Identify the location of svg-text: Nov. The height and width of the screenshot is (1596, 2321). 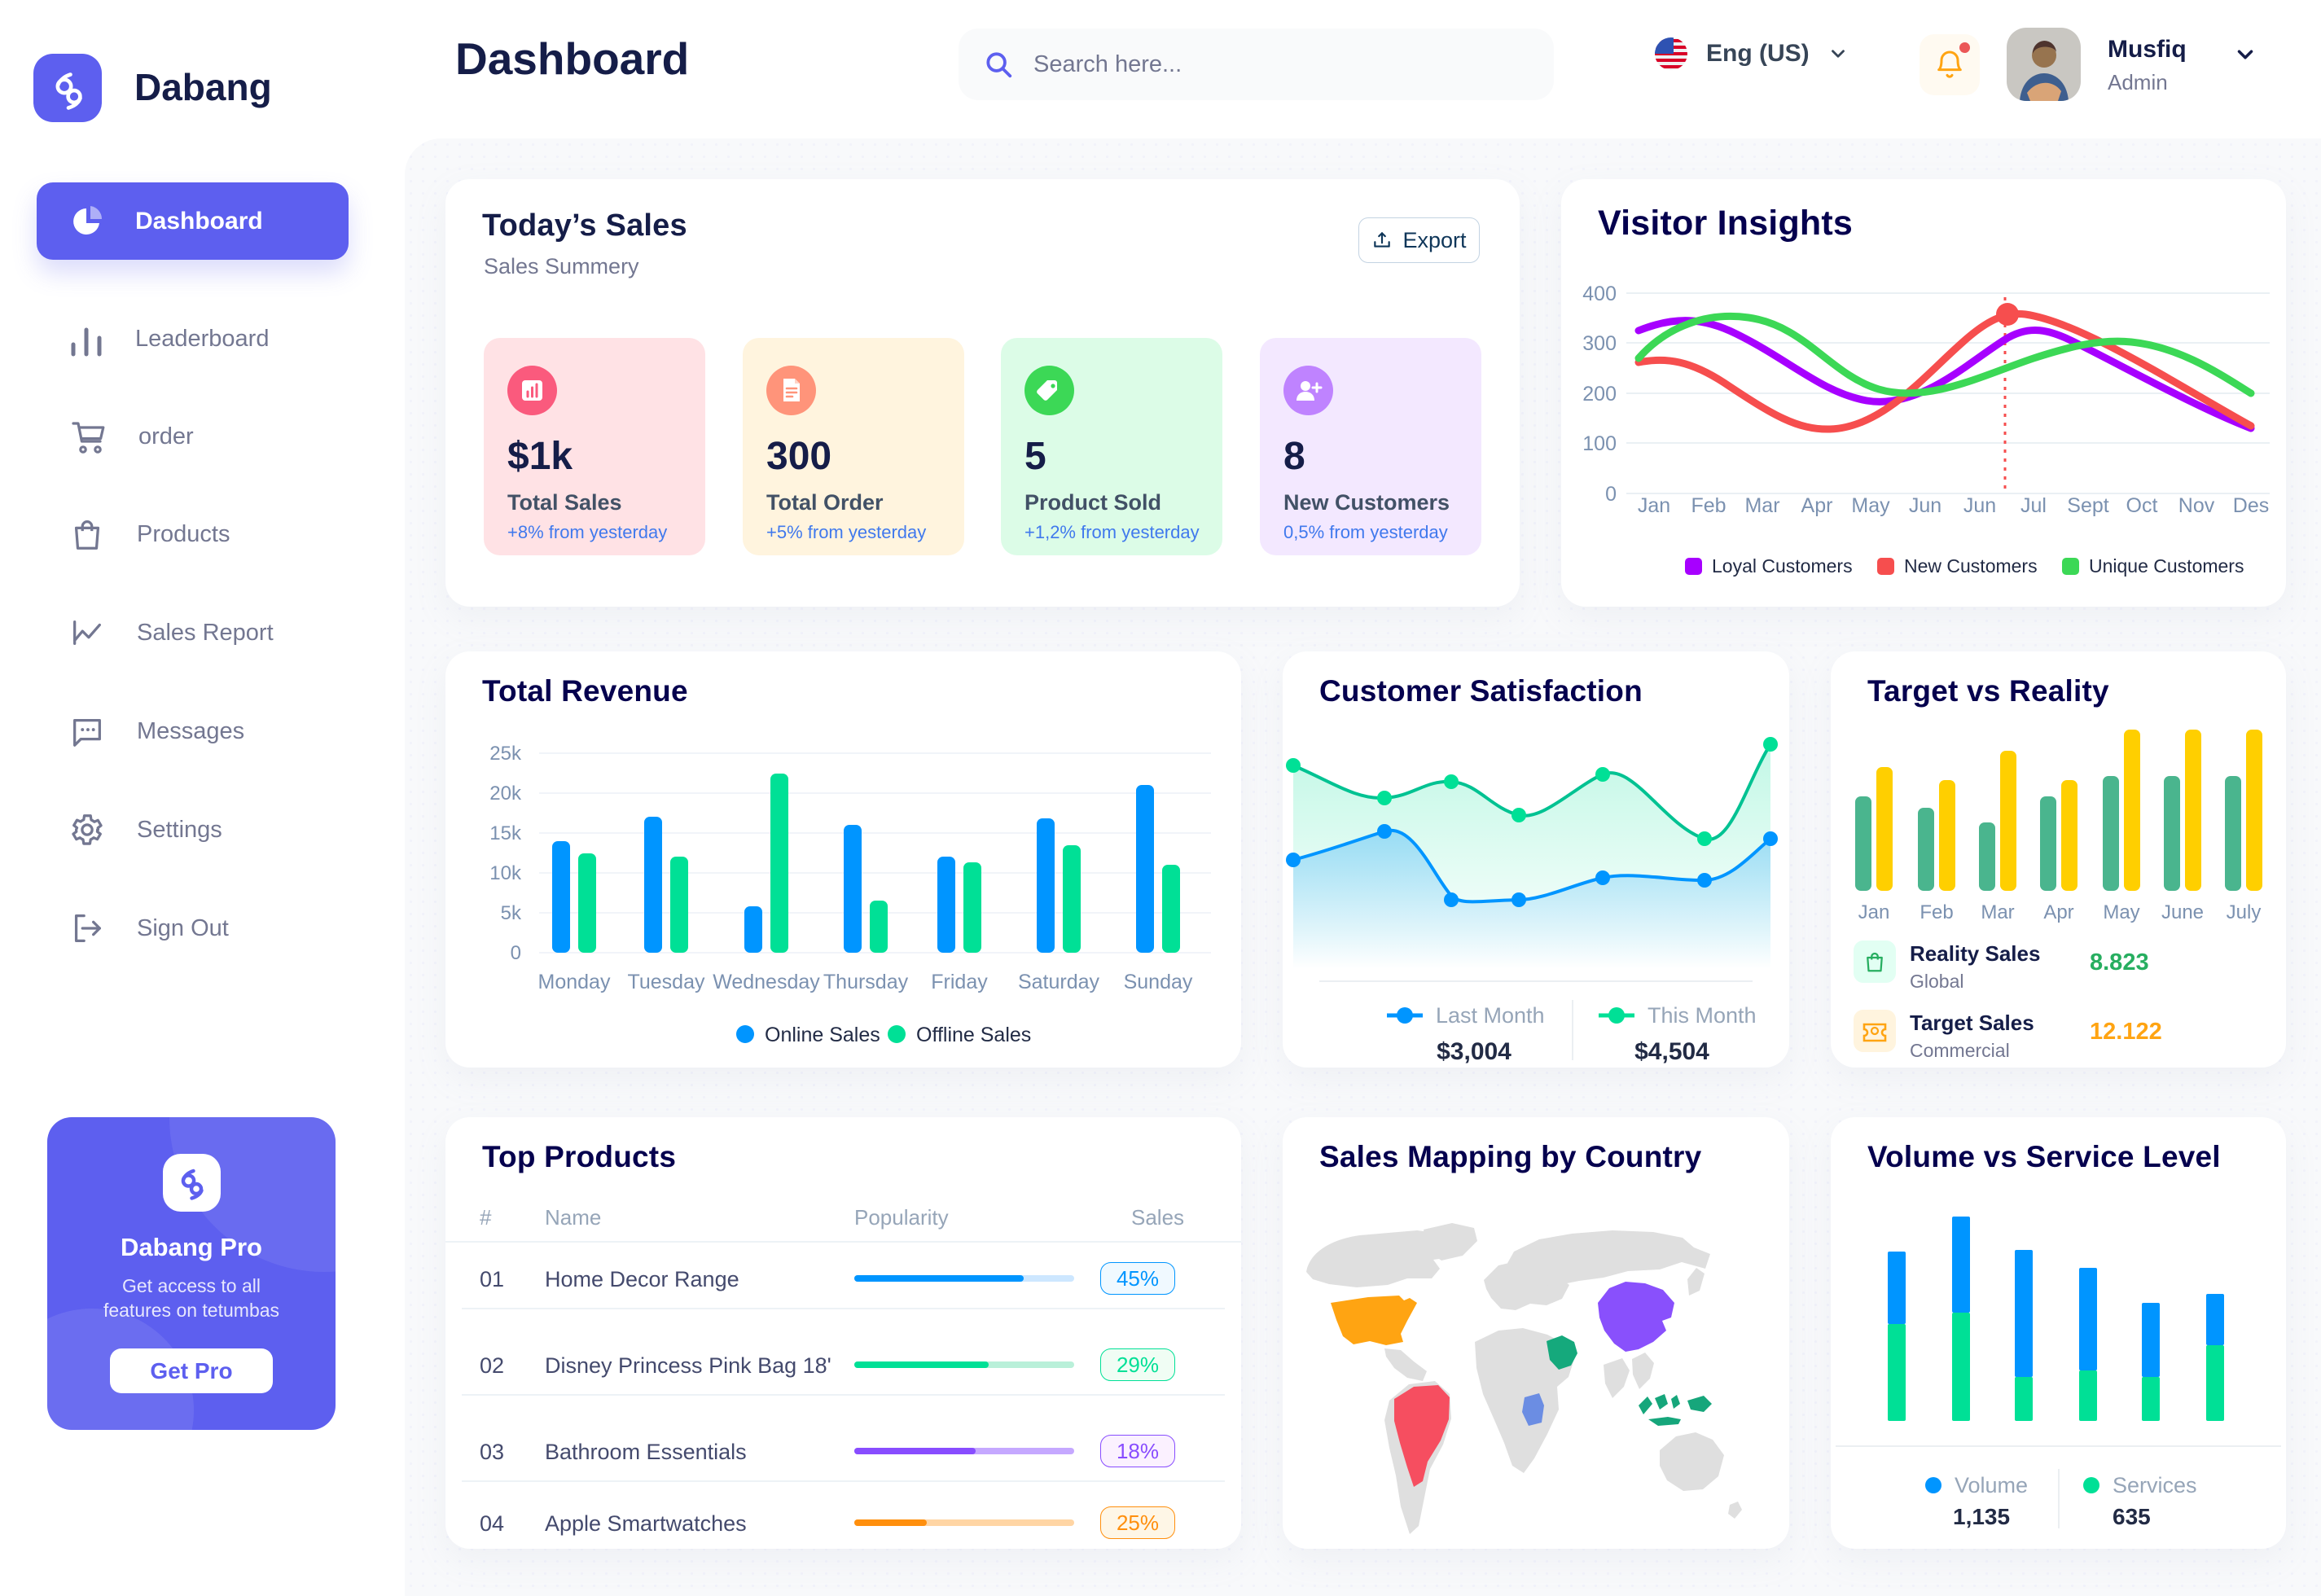
(2196, 505).